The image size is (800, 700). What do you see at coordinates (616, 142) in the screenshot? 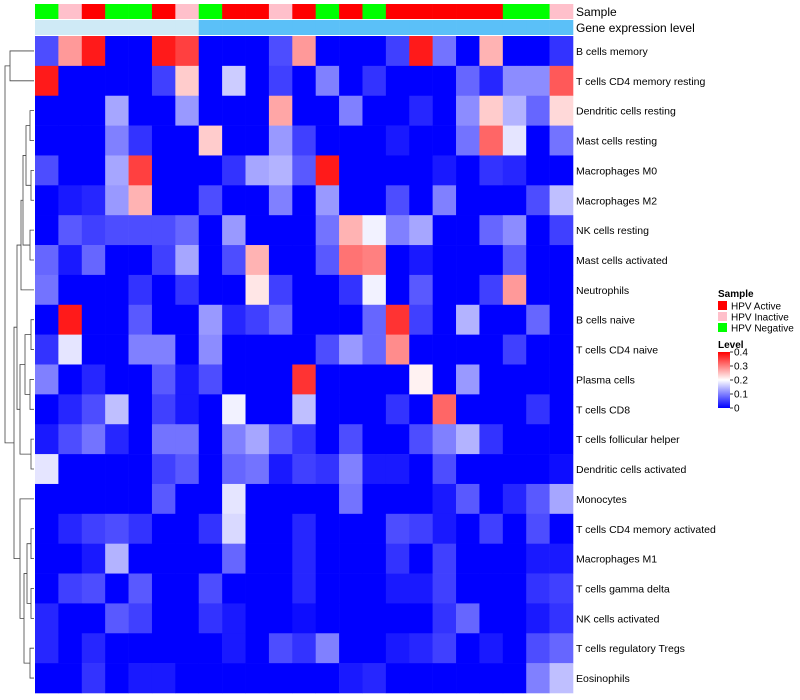
I see `row-label: Mast cells resting` at bounding box center [616, 142].